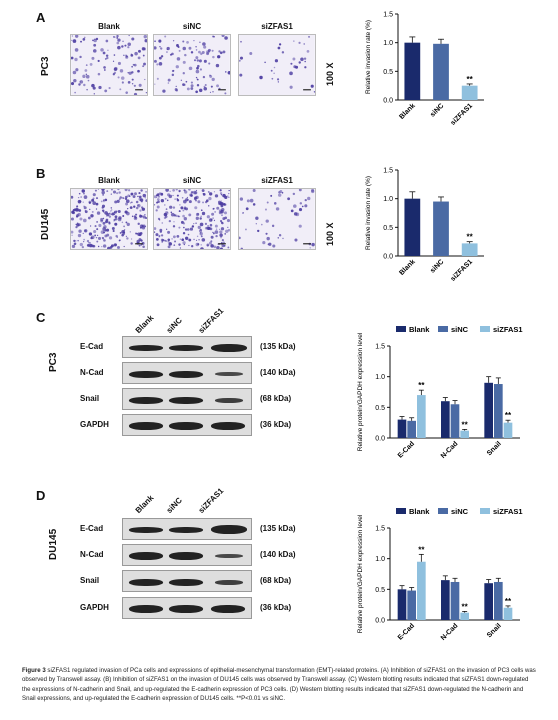 This screenshot has width=558, height=720. I want to click on x-tick-label: siNC, so click(437, 266).